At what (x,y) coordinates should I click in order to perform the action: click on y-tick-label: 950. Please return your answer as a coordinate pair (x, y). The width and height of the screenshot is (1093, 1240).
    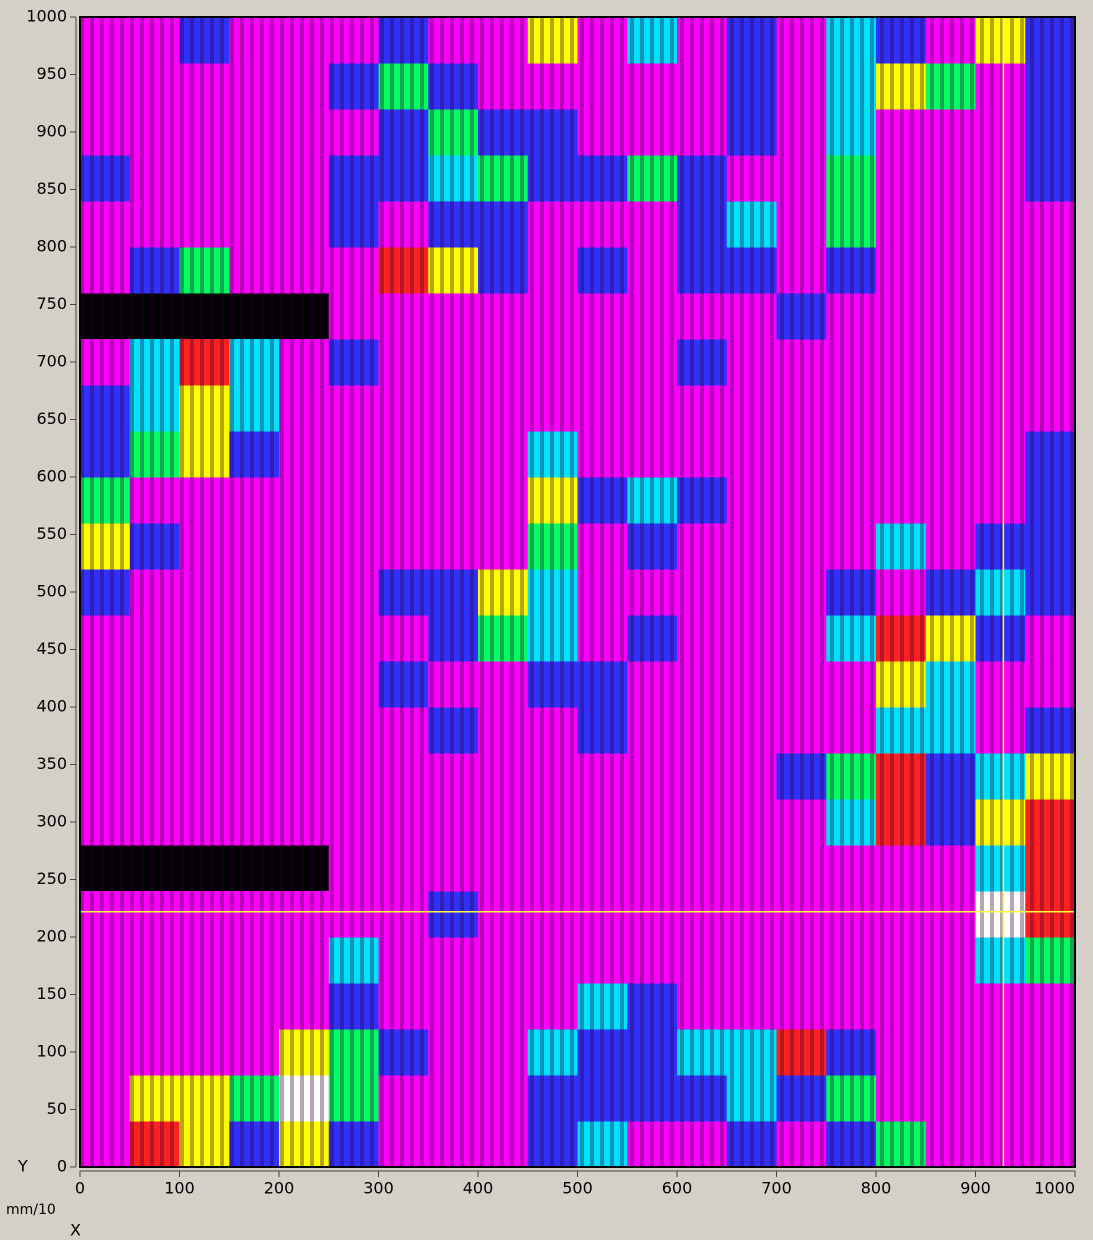
    Looking at the image, I should click on (51, 73).